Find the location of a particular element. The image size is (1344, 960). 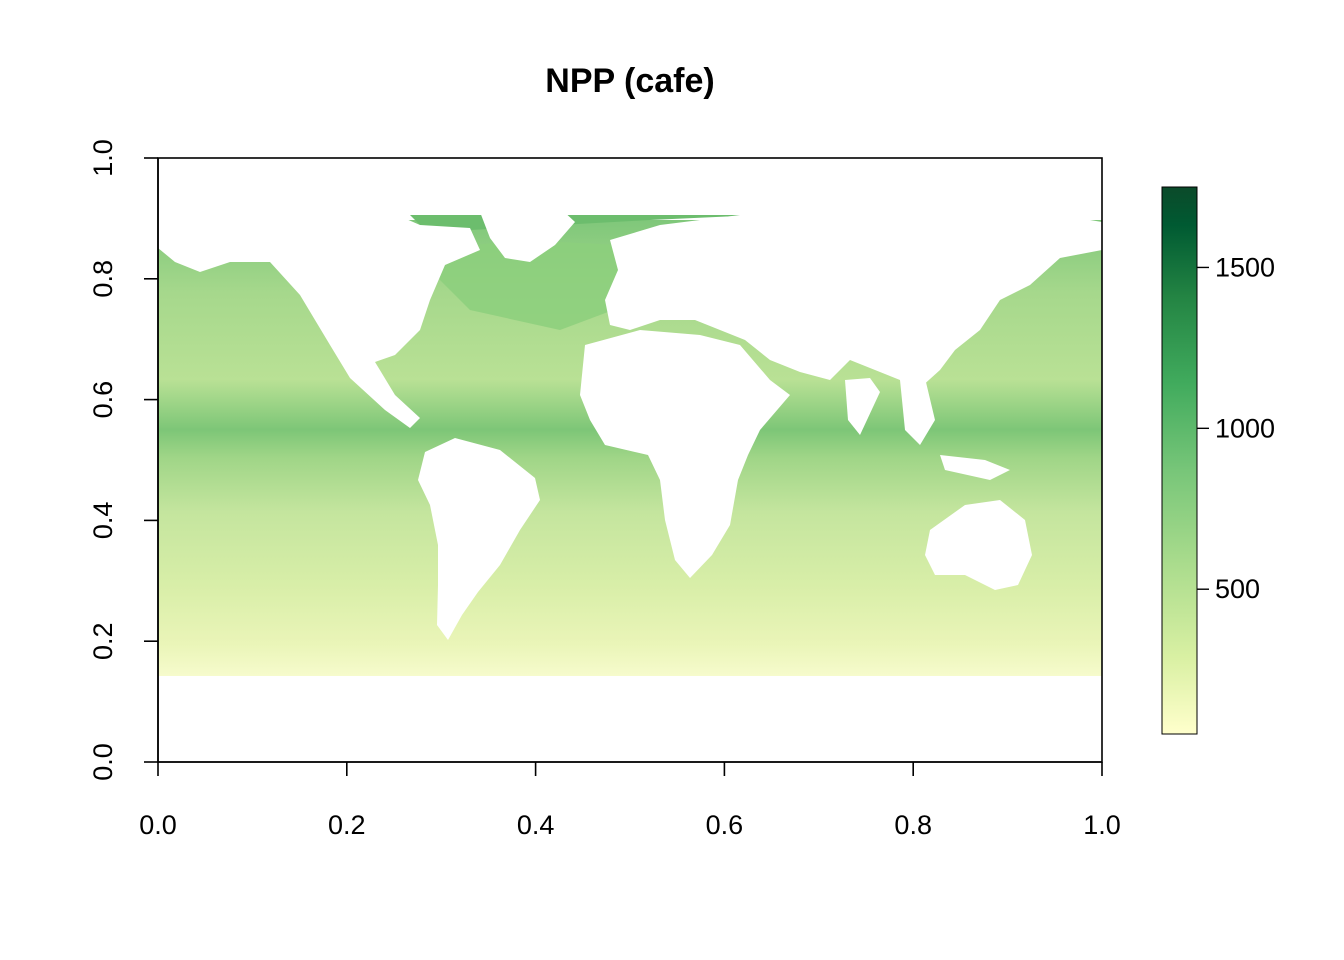

y-tick-label: 0.4 is located at coordinates (103, 521).